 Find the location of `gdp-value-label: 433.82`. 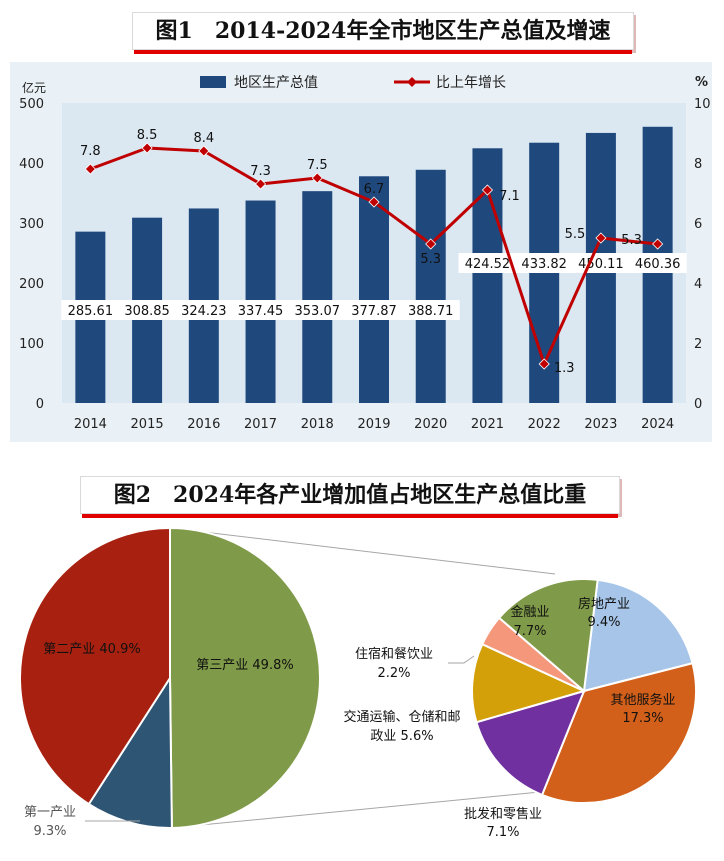

gdp-value-label: 433.82 is located at coordinates (544, 264).